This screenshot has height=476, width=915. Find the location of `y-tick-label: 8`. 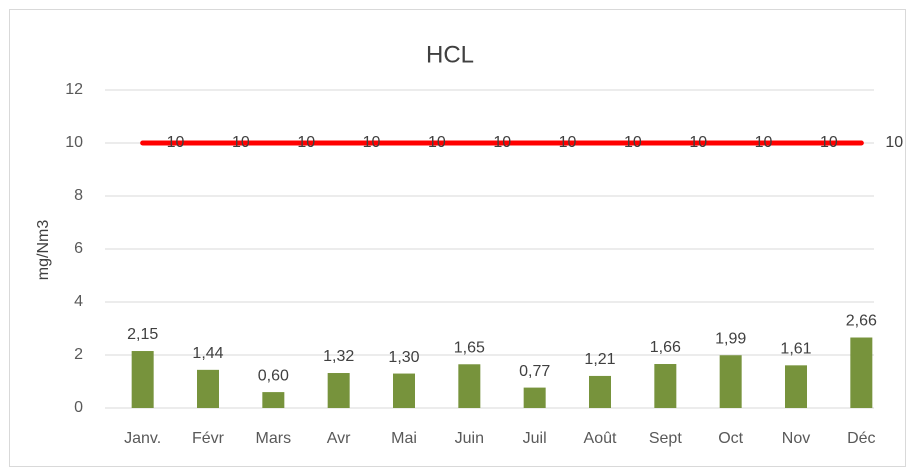

y-tick-label: 8 is located at coordinates (78, 195).